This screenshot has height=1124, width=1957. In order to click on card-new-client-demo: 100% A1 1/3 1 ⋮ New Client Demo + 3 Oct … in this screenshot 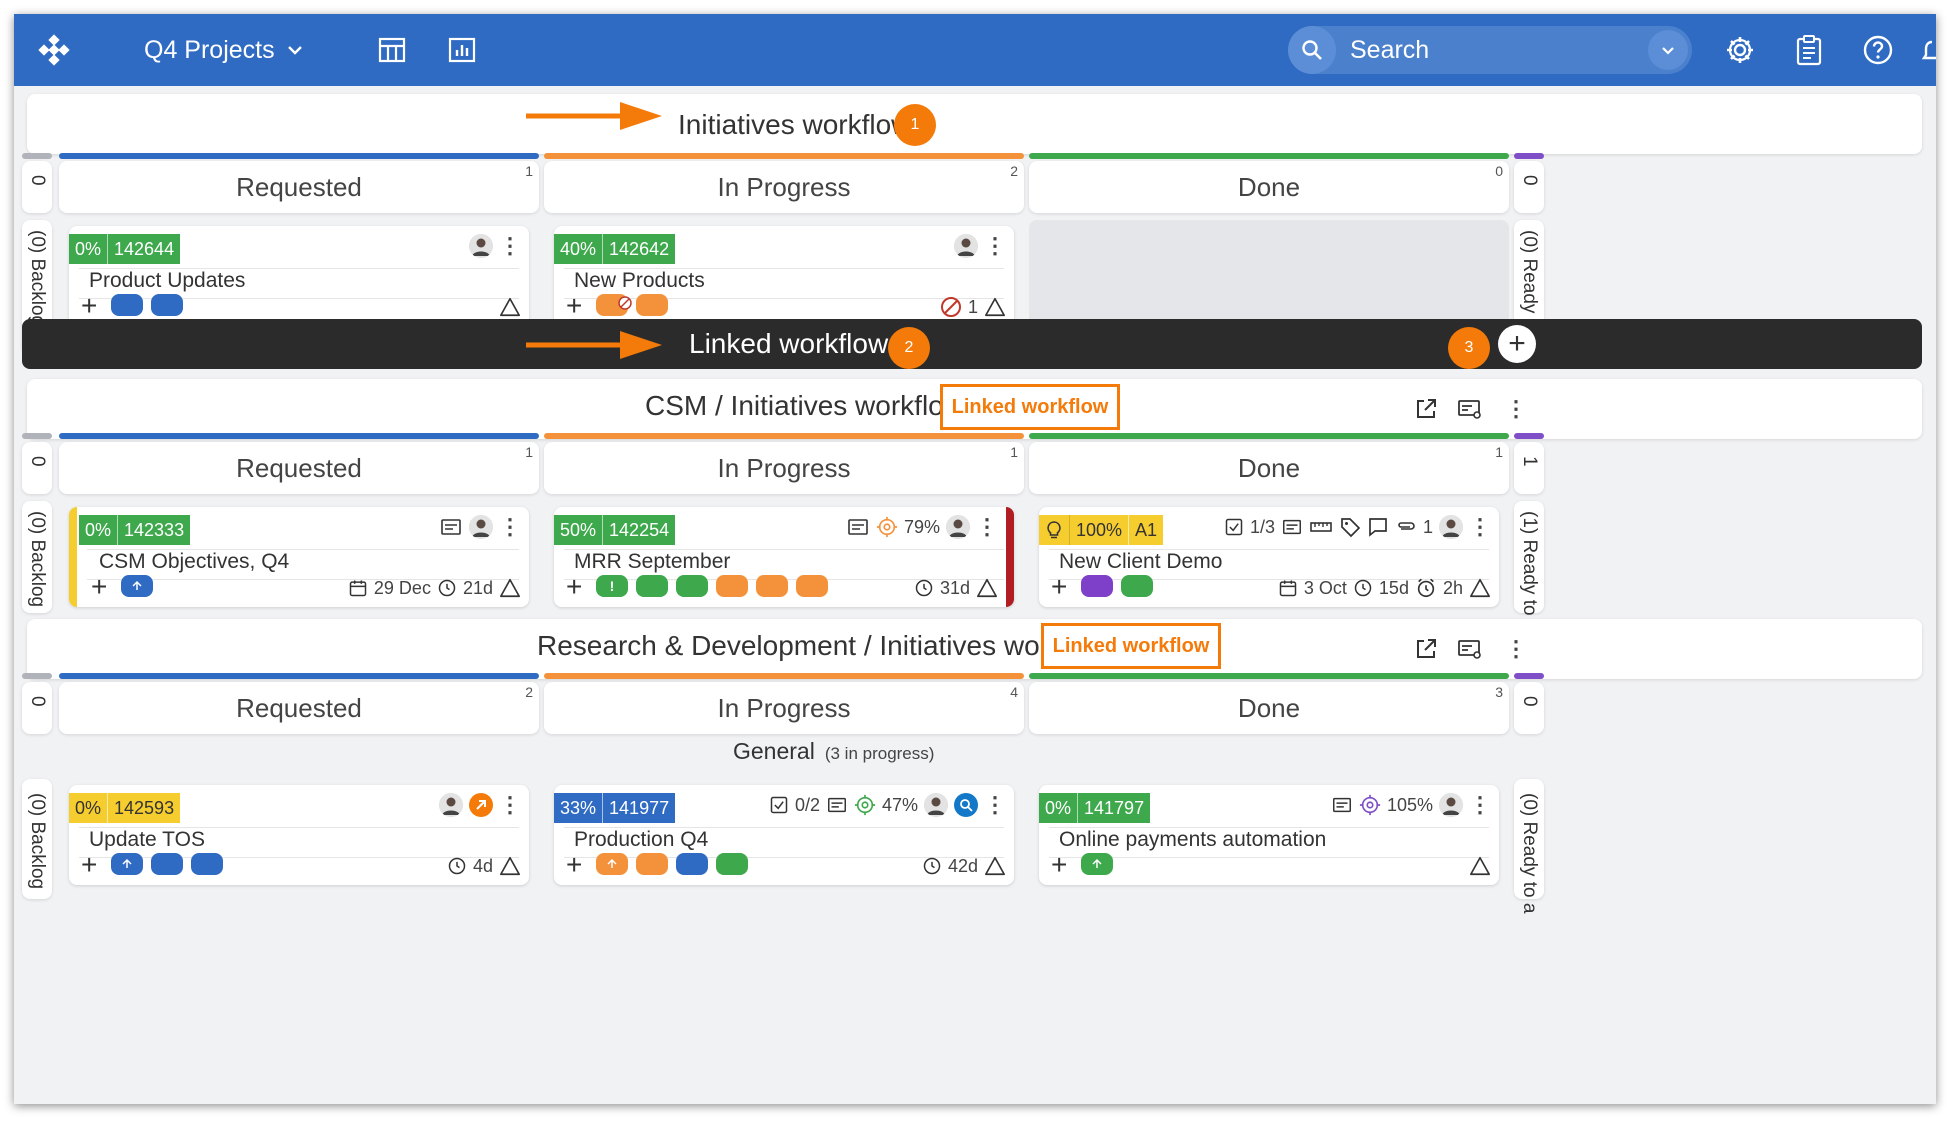, I will do `click(1269, 557)`.